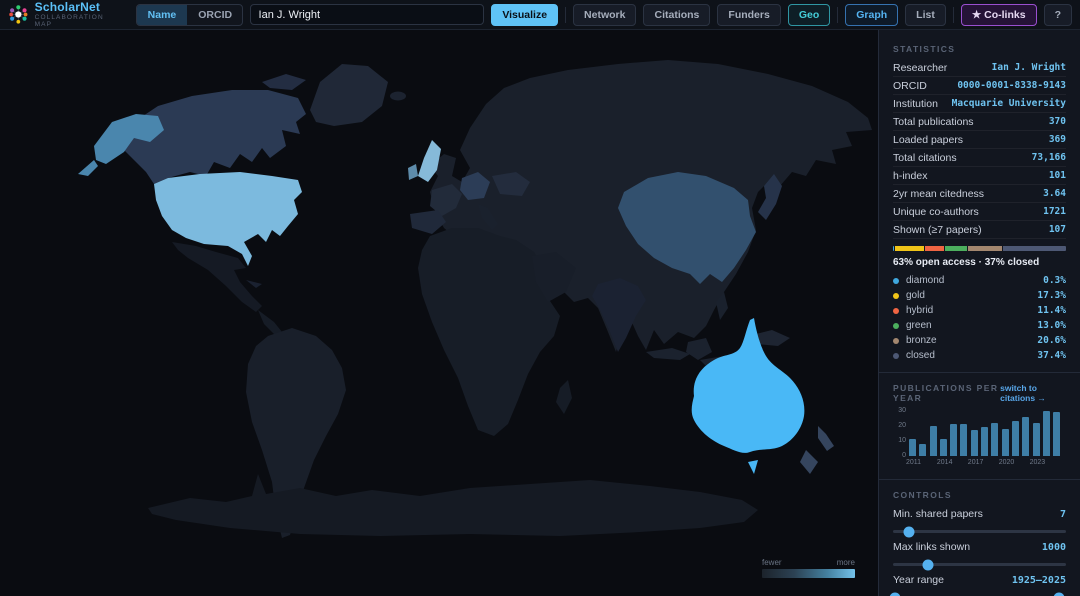  Describe the element at coordinates (687, 228) in the screenshot. I see `map-region-china` at that location.